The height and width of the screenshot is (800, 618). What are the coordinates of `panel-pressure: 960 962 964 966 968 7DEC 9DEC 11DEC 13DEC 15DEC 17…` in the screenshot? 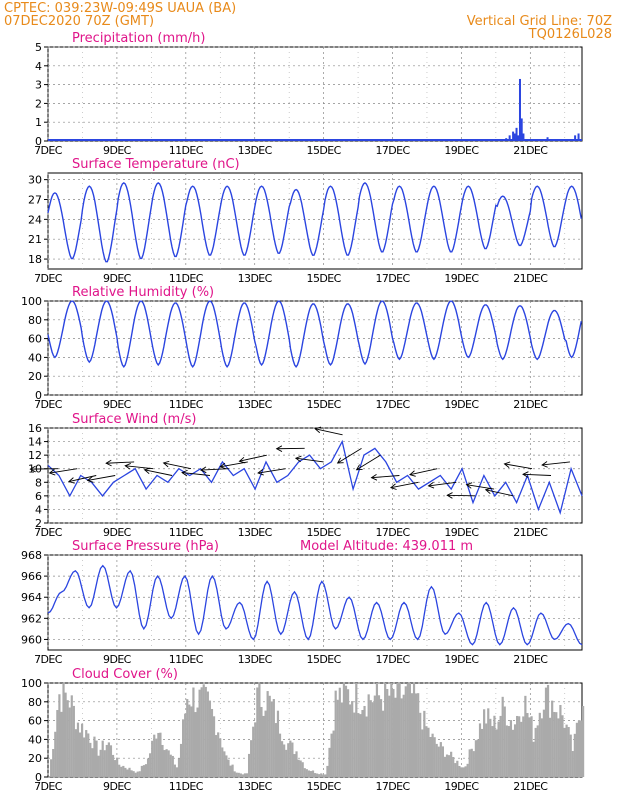 It's located at (302, 602).